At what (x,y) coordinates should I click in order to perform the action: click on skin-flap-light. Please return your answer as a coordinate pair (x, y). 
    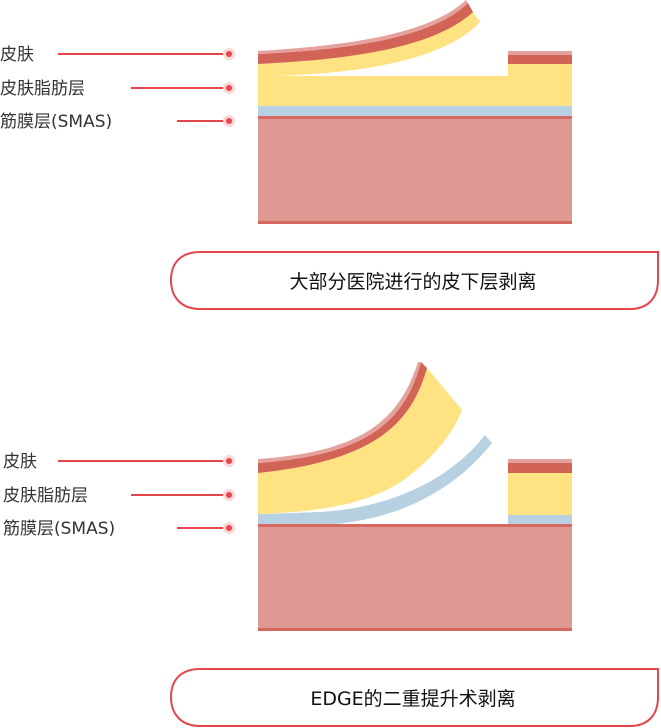
    Looking at the image, I should click on (363, 27).